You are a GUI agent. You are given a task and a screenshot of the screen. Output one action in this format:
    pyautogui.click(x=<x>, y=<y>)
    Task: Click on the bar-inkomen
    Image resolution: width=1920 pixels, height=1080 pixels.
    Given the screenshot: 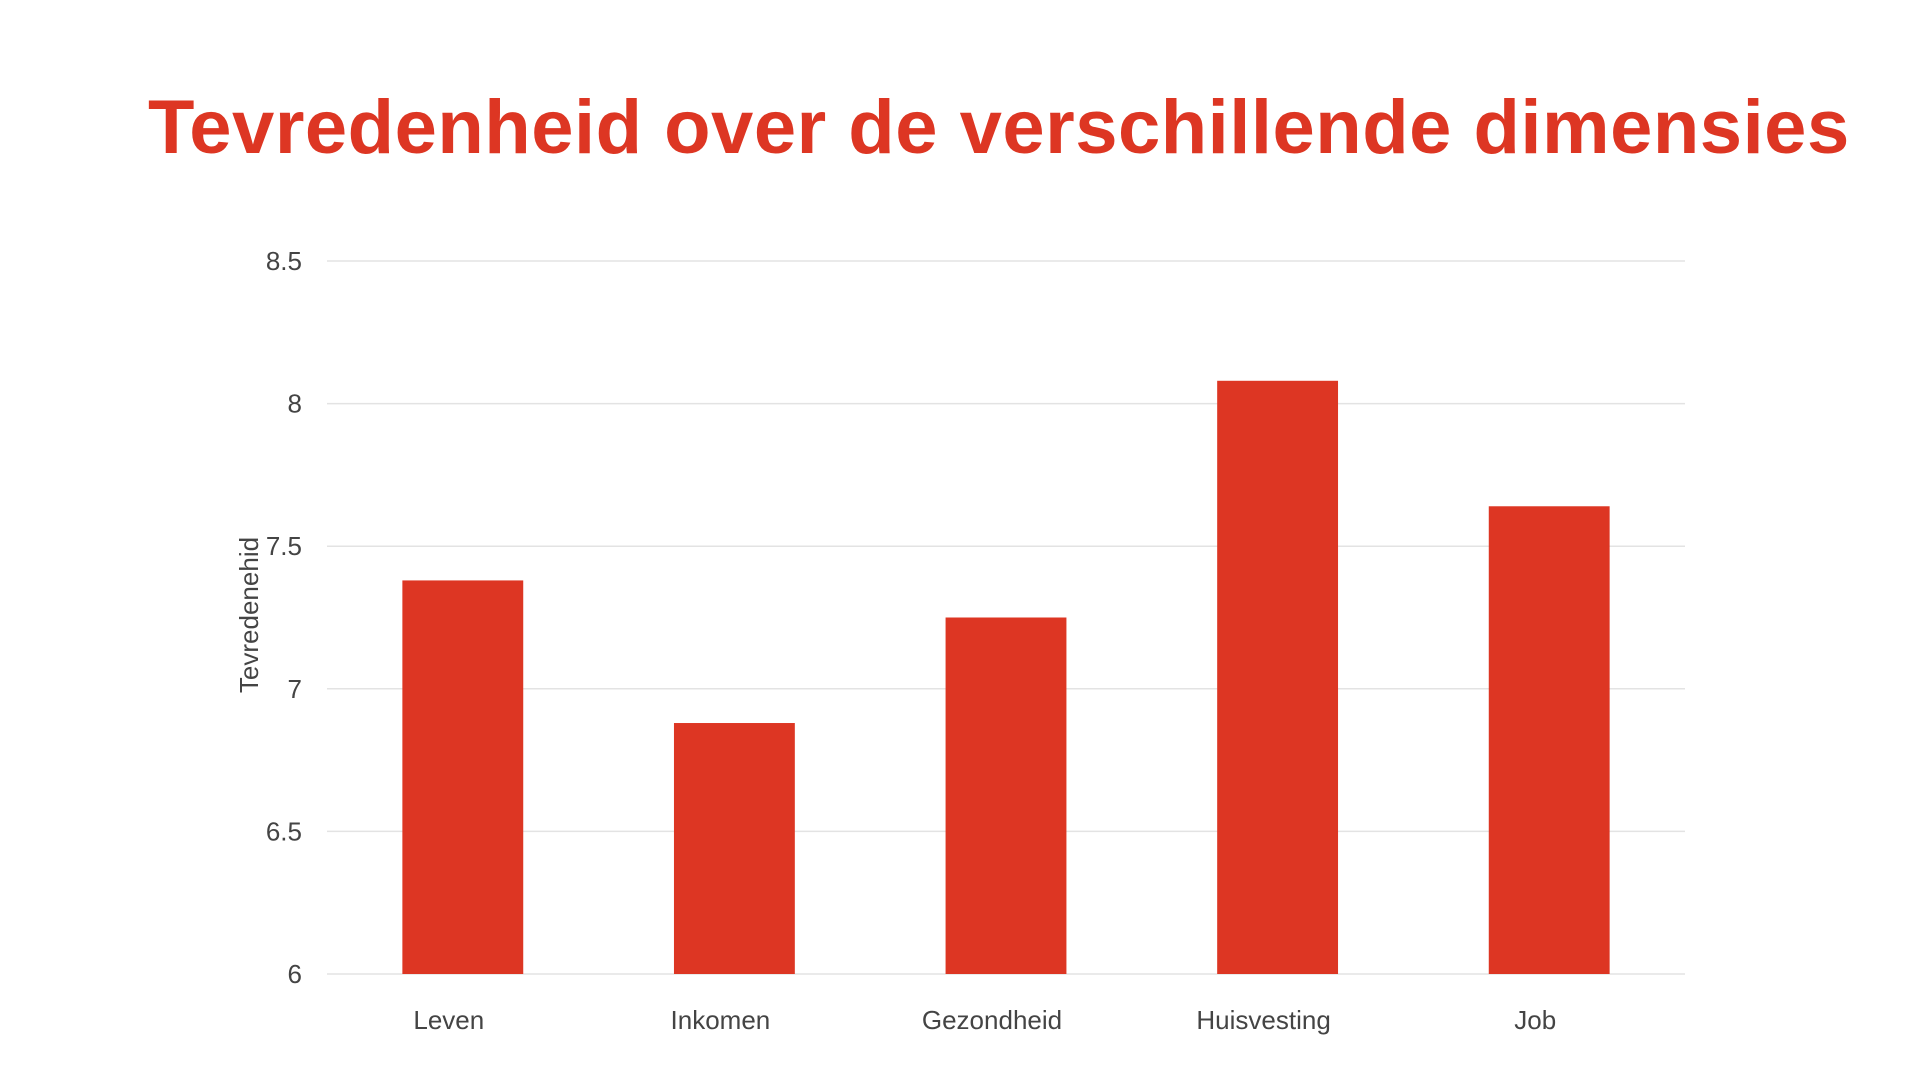 What is the action you would take?
    pyautogui.click(x=734, y=848)
    